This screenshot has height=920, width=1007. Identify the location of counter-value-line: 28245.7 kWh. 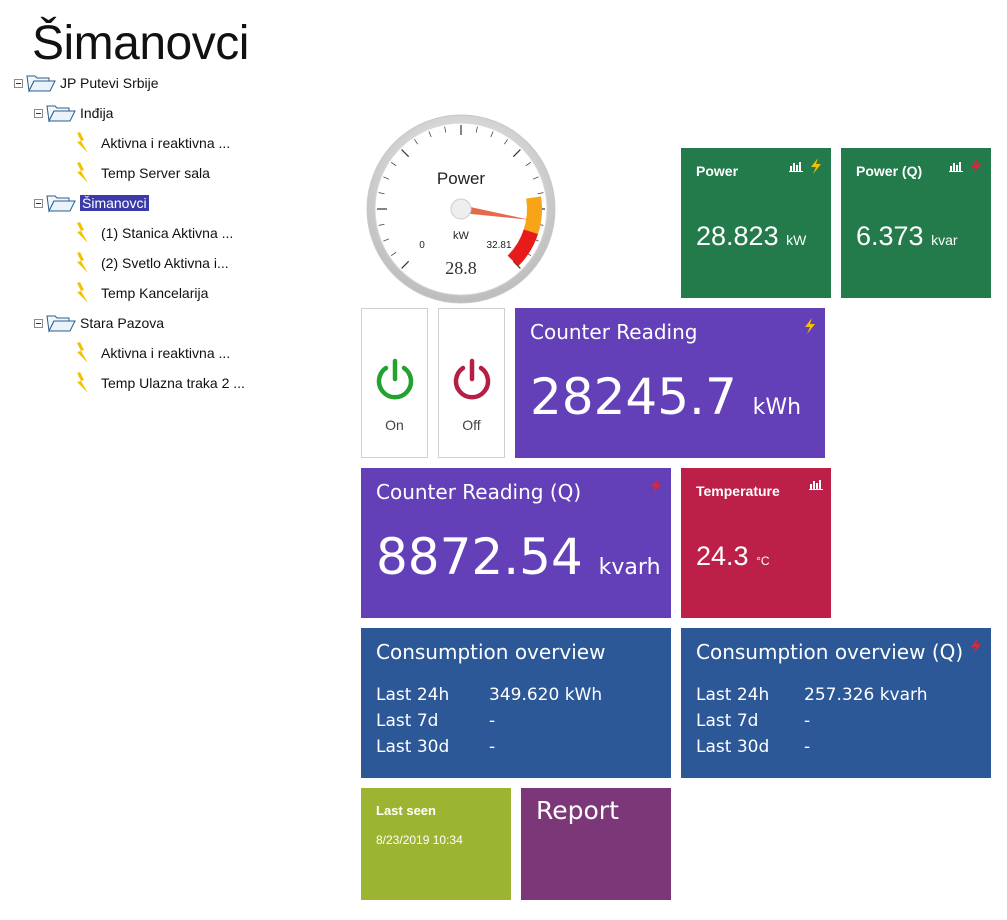
(665, 397).